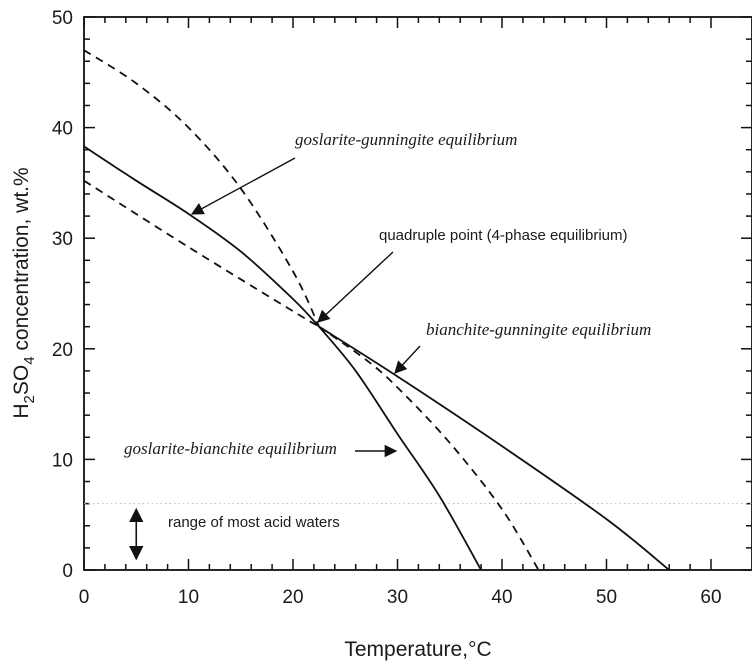 The height and width of the screenshot is (665, 752). I want to click on x-tick-label: 30, so click(397, 597).